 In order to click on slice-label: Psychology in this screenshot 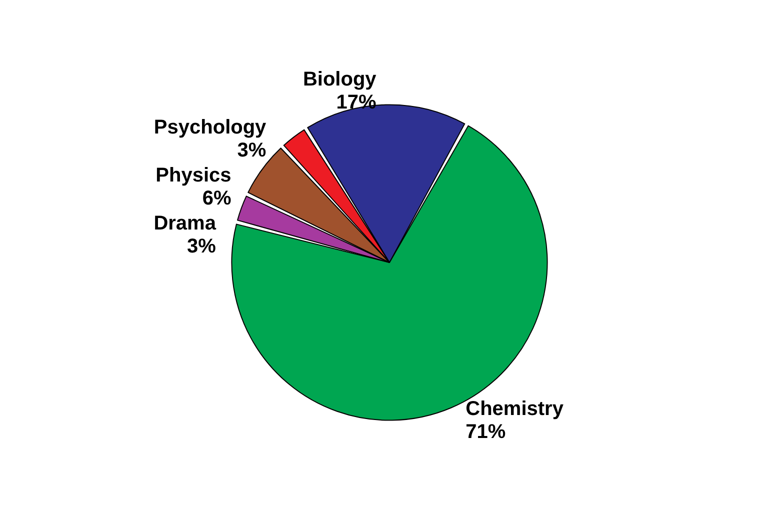, I will do `click(211, 127)`.